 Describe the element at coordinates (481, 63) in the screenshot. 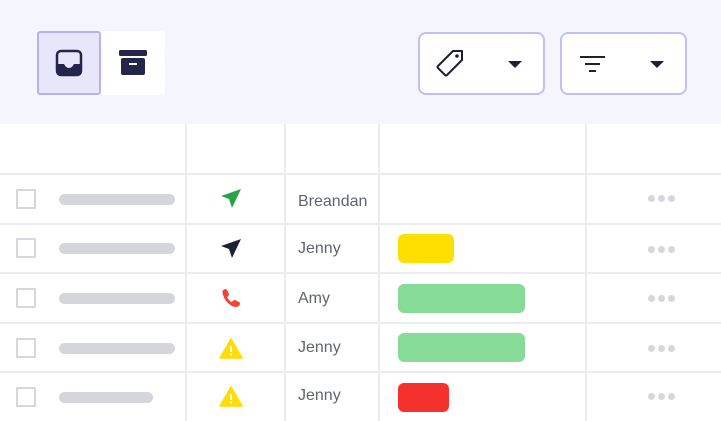

I see `tag-dropdown` at that location.